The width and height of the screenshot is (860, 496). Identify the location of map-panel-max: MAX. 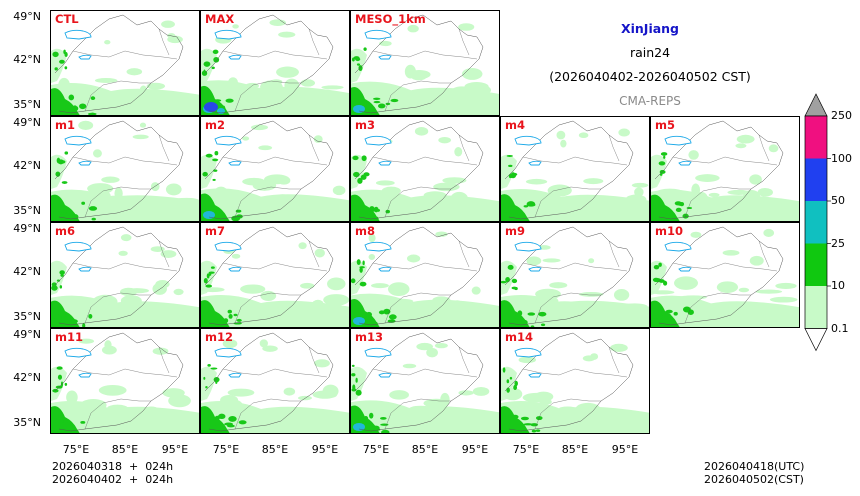
(275, 63).